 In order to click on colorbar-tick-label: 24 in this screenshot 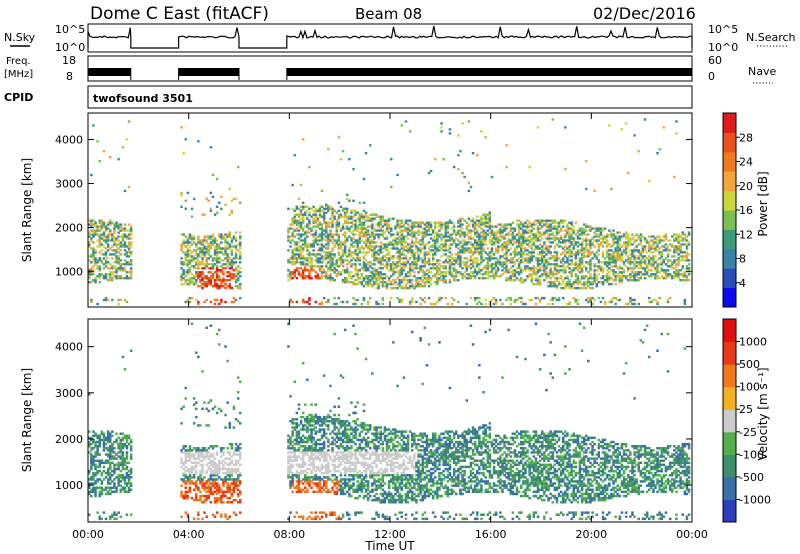, I will do `click(746, 162)`.